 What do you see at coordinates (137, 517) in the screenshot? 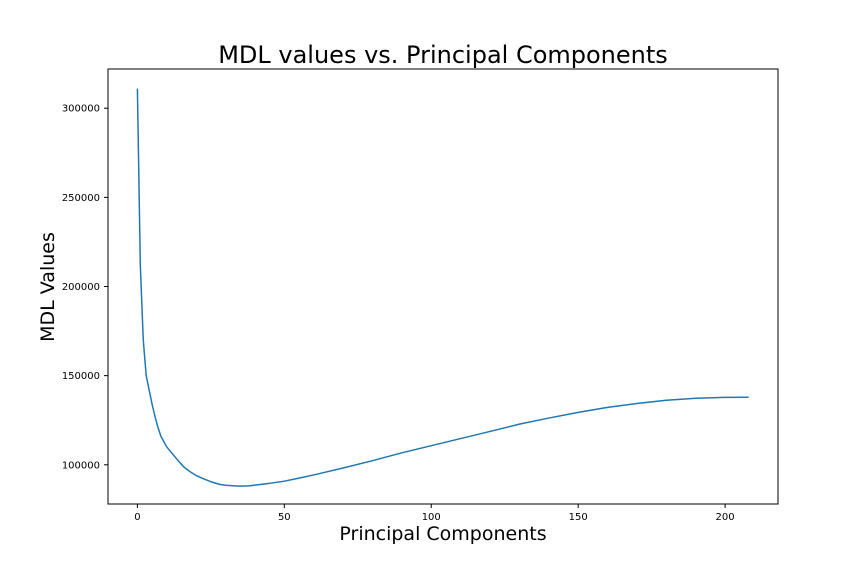
I see `x-tick-label-0: 0` at bounding box center [137, 517].